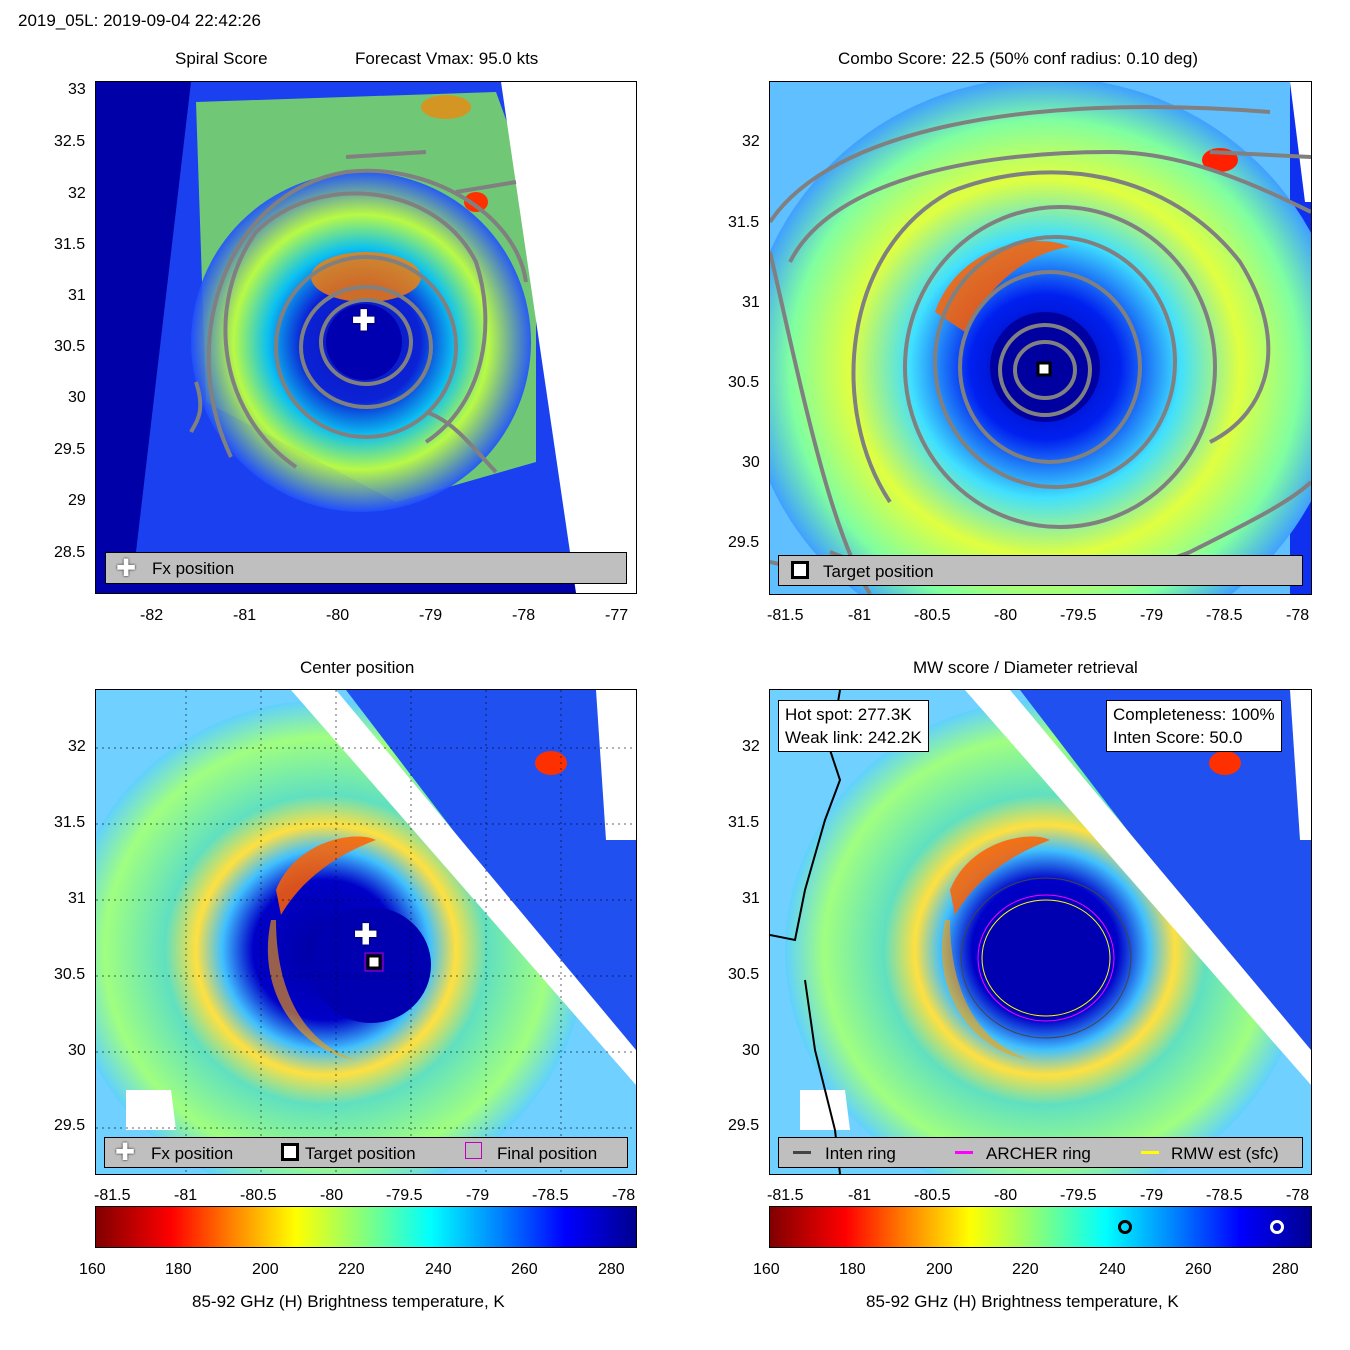  Describe the element at coordinates (1150, 1152) in the screenshot. I see `rmw-swatch` at that location.